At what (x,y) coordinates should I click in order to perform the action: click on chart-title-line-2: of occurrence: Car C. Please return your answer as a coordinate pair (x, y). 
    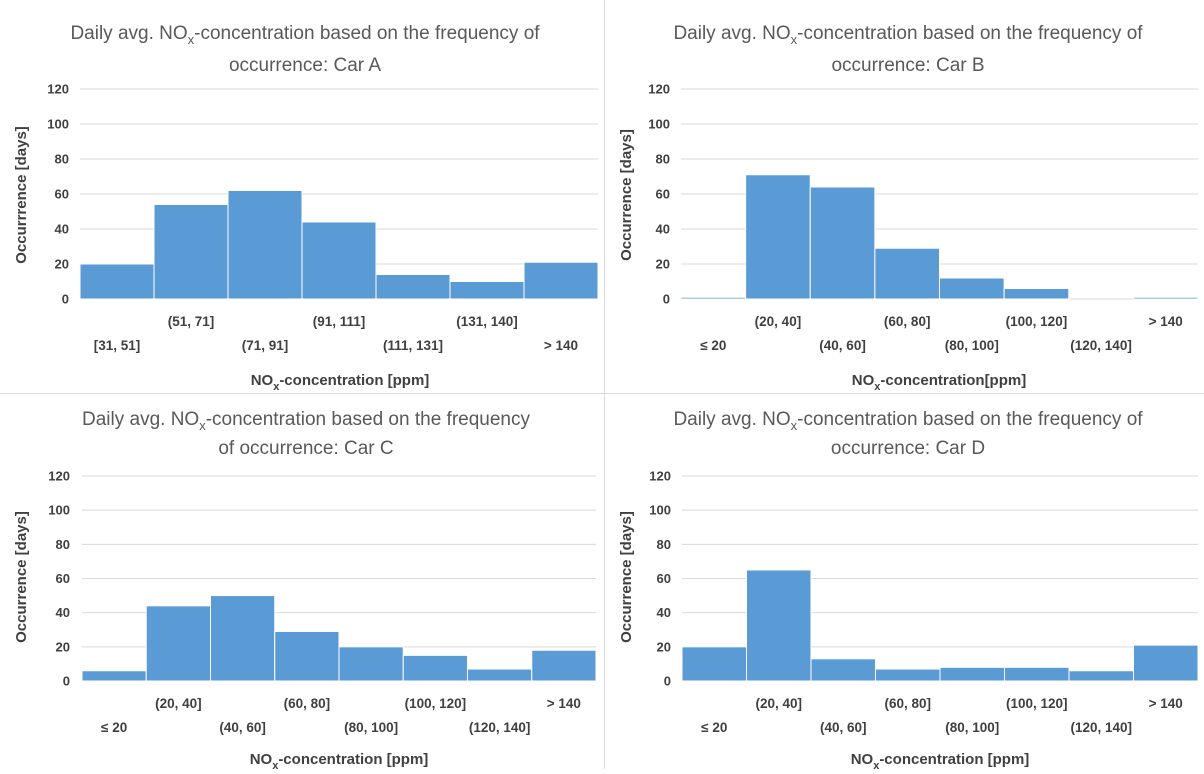
    Looking at the image, I should click on (305, 448).